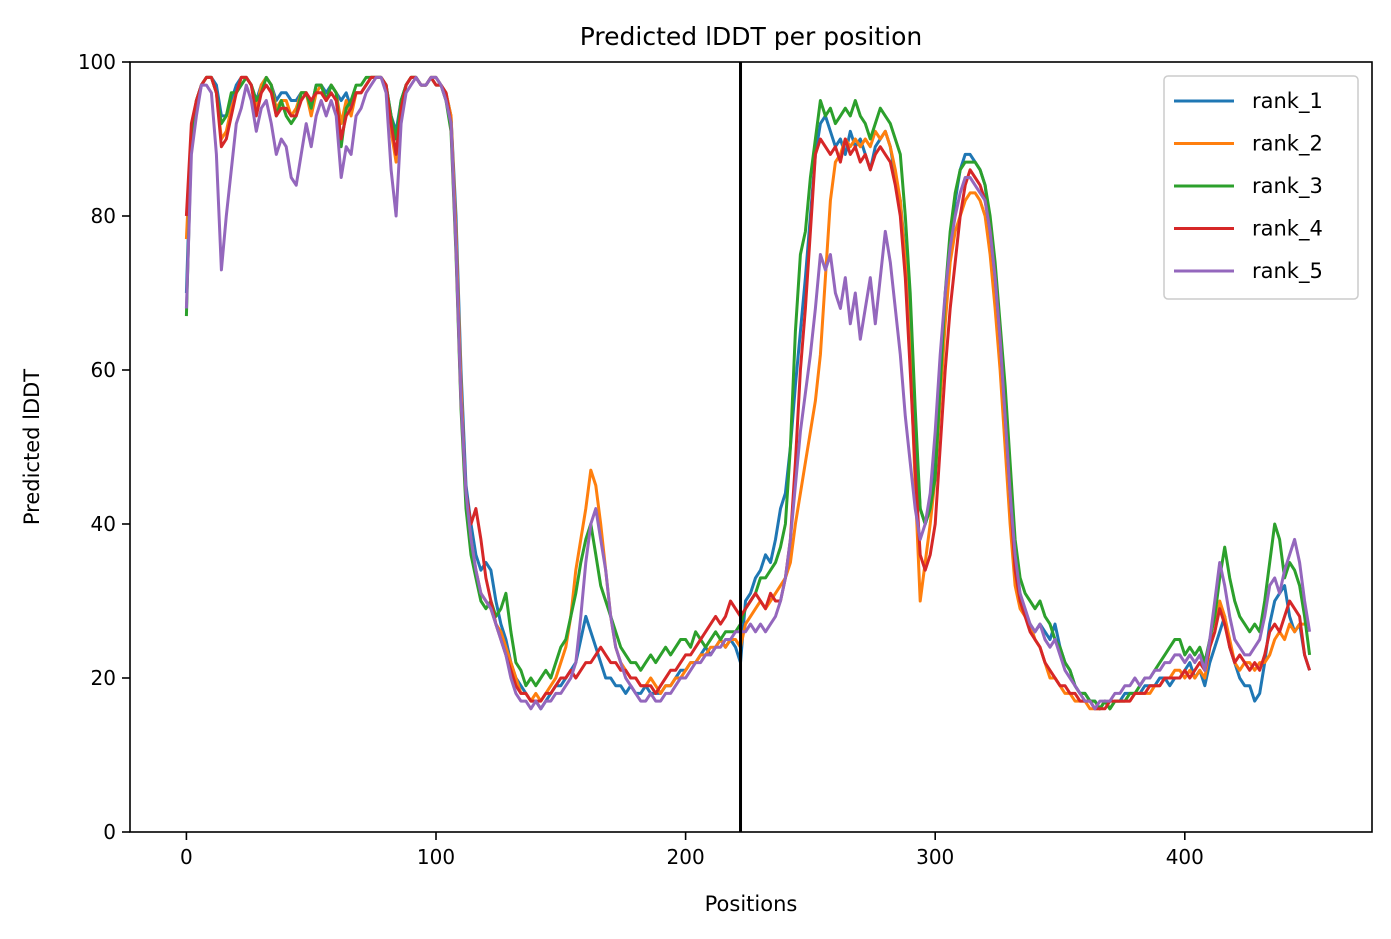 This screenshot has width=1391, height=939. I want to click on y-tick-label: 100, so click(97, 62).